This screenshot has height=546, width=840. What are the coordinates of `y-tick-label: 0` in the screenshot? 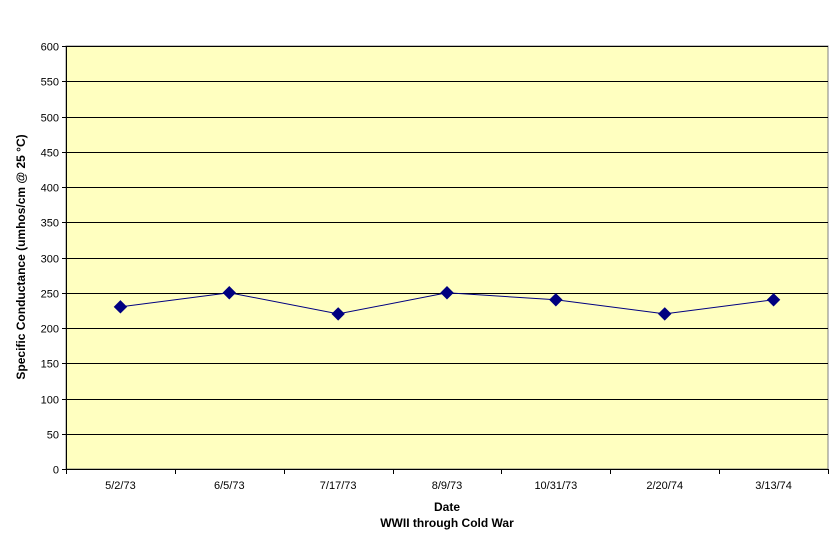 It's located at (56, 471).